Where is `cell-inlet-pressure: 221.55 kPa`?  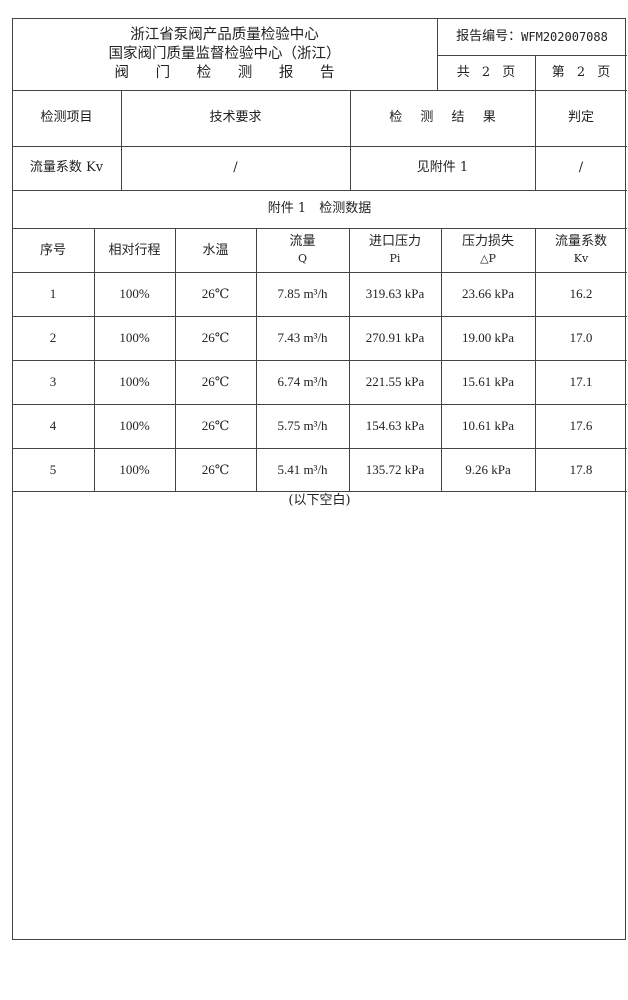
cell-inlet-pressure: 221.55 kPa is located at coordinates (395, 381).